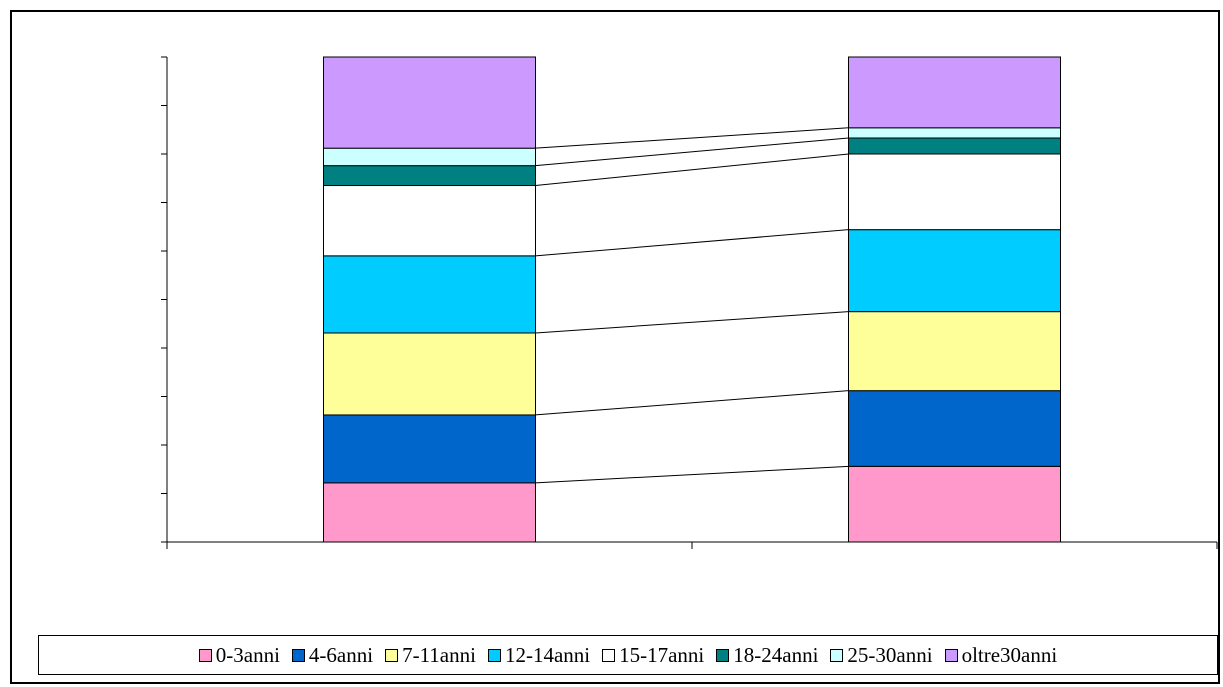 This screenshot has height=687, width=1223. What do you see at coordinates (547, 654) in the screenshot?
I see `legend-label: 12-14anni` at bounding box center [547, 654].